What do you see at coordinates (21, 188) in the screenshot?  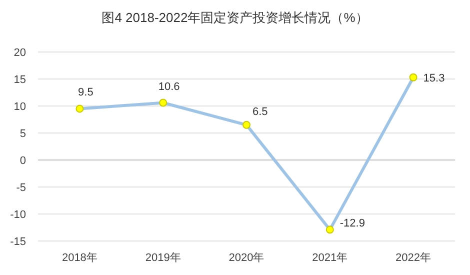 I see `y-tick-label: -5` at bounding box center [21, 188].